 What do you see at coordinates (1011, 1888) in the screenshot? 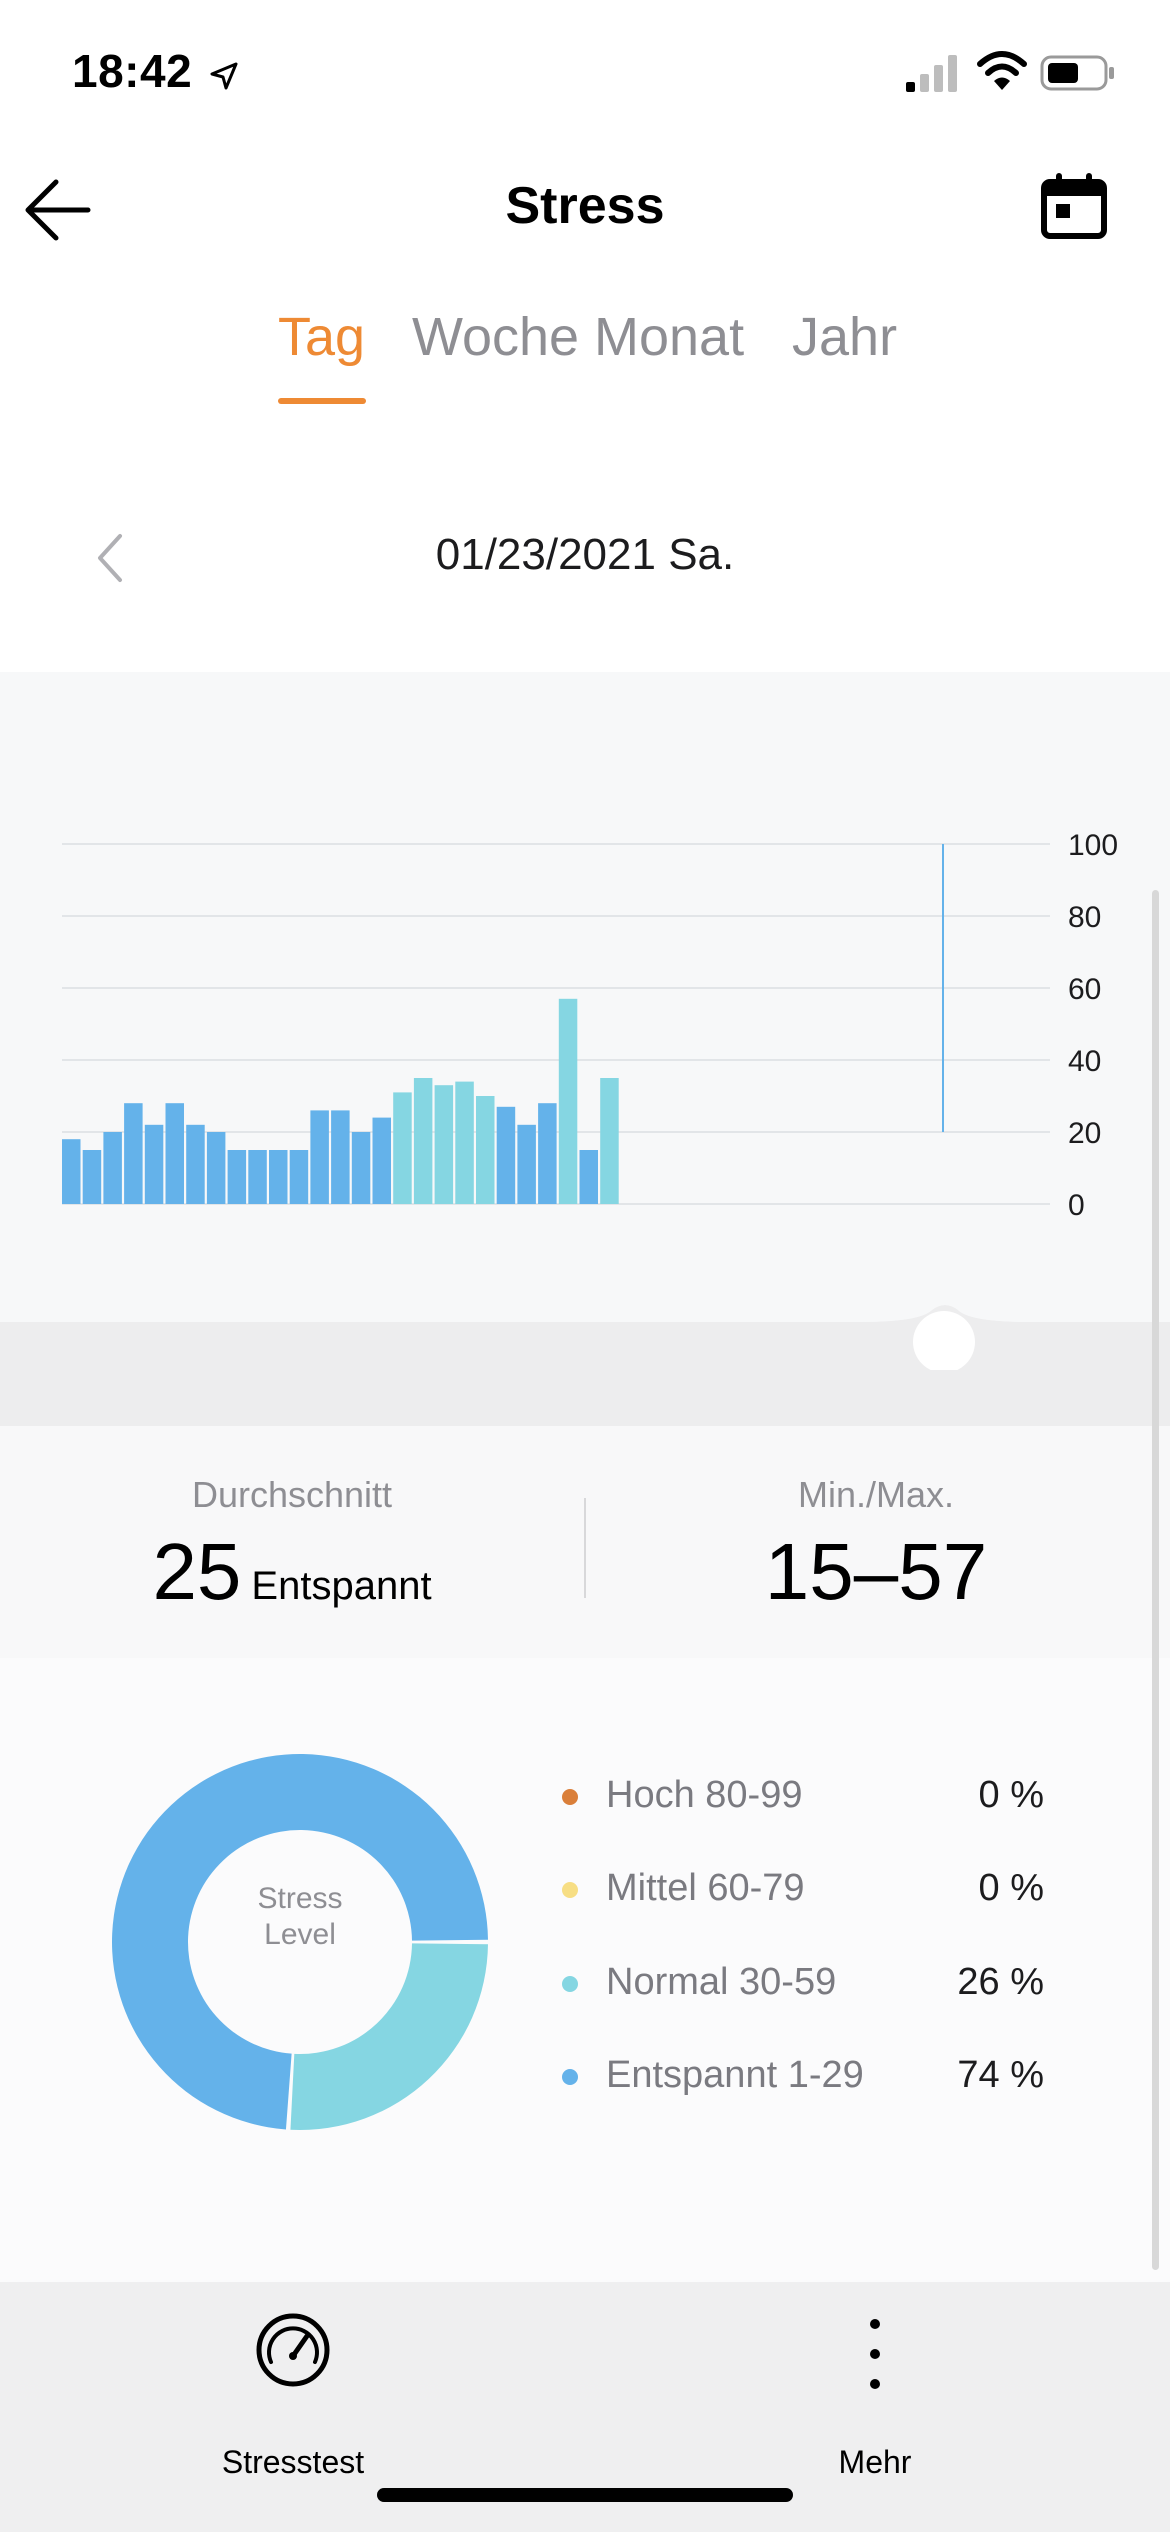
I see `legend-value-mittel: 0 %` at bounding box center [1011, 1888].